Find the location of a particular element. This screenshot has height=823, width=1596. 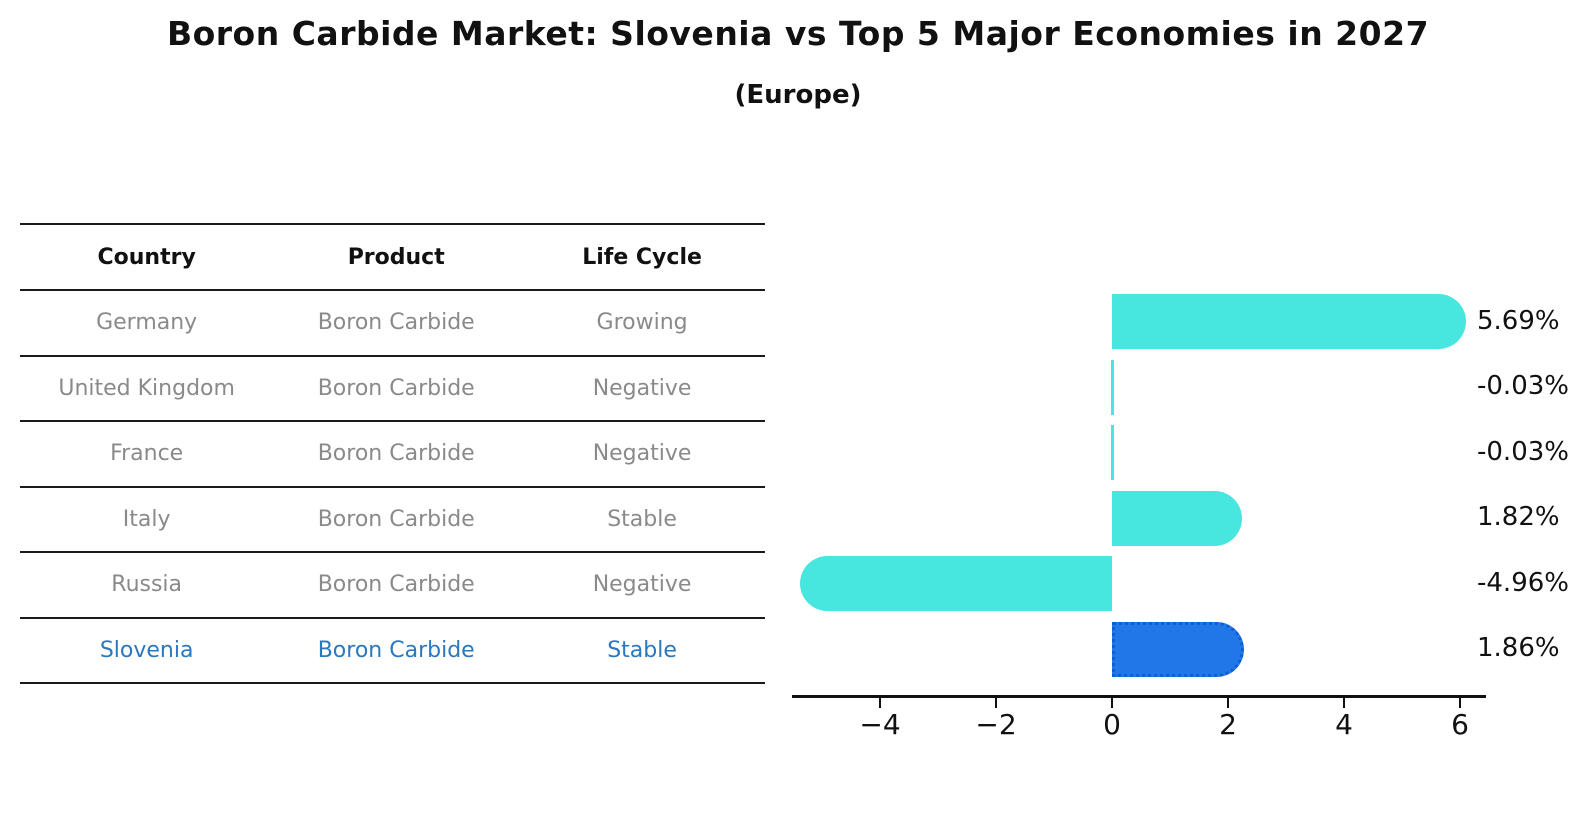

country-cell: Slovenia is located at coordinates (146, 650).